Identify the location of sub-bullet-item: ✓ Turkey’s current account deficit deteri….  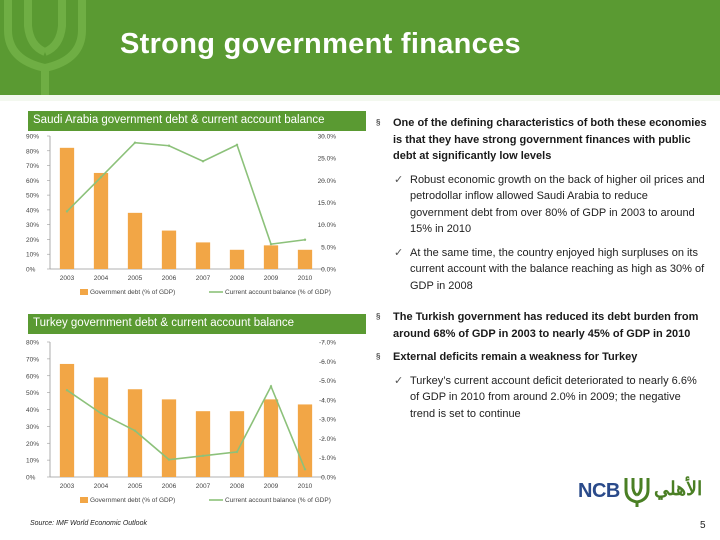
(542, 398).